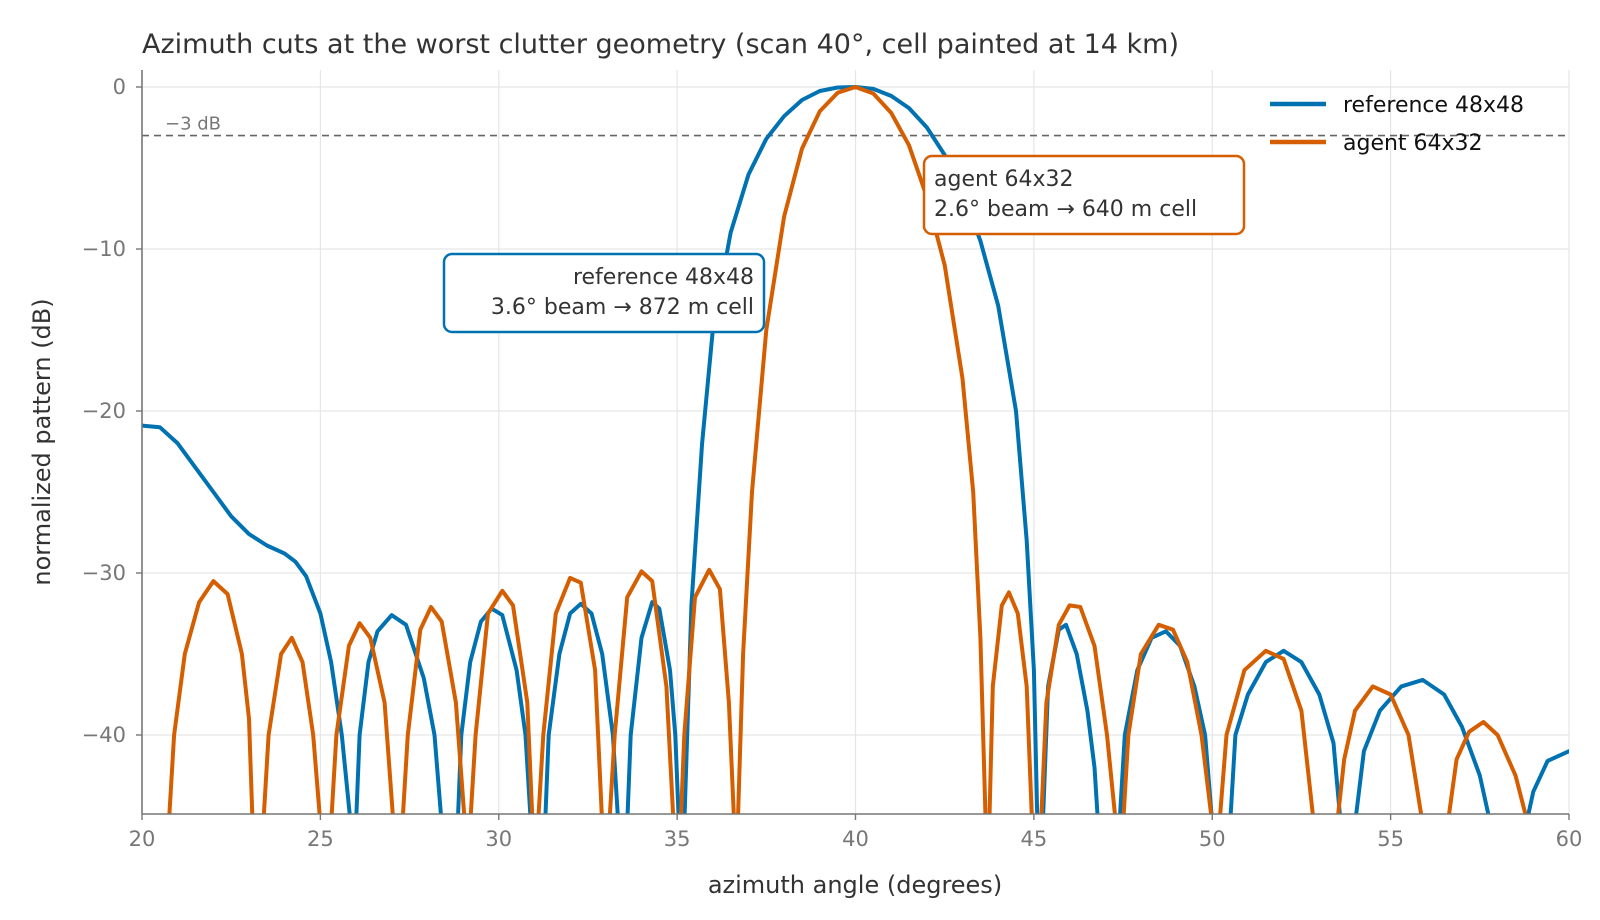  Describe the element at coordinates (119, 87) in the screenshot. I see `y-tick-label: 0` at that location.